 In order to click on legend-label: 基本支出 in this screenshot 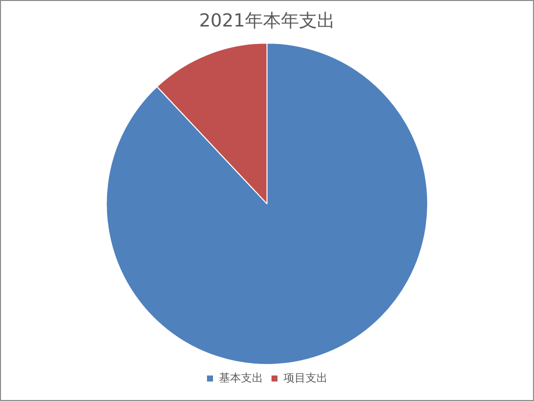, I will do `click(241, 377)`.